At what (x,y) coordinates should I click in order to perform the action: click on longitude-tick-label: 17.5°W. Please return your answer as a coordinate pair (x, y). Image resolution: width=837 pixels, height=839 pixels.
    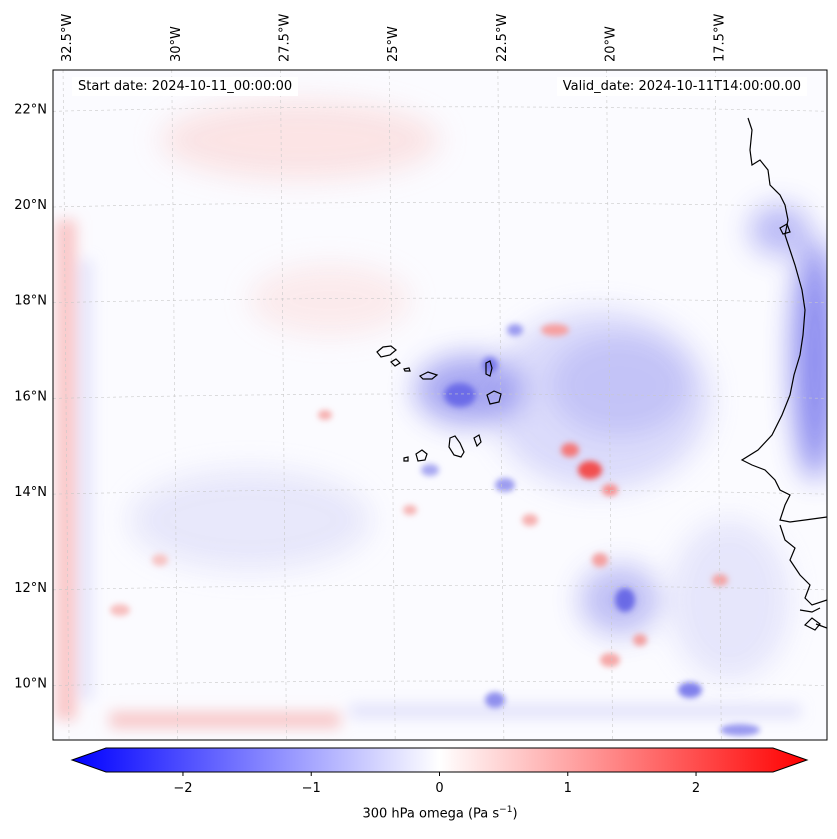
    Looking at the image, I should click on (719, 38).